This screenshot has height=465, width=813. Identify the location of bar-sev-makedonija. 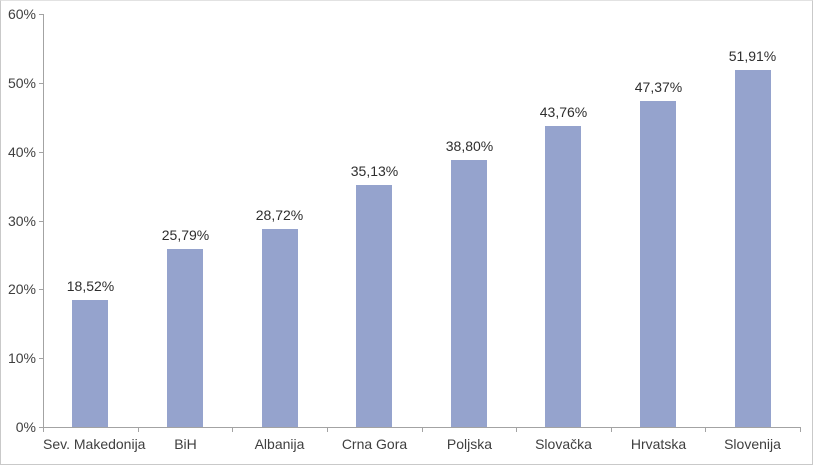
(90, 363).